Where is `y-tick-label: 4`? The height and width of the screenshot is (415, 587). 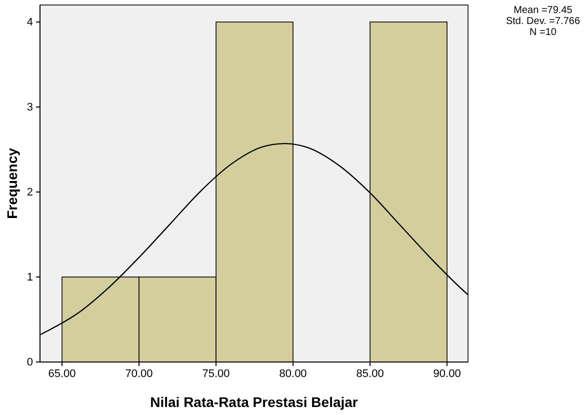
y-tick-label: 4 is located at coordinates (29, 22).